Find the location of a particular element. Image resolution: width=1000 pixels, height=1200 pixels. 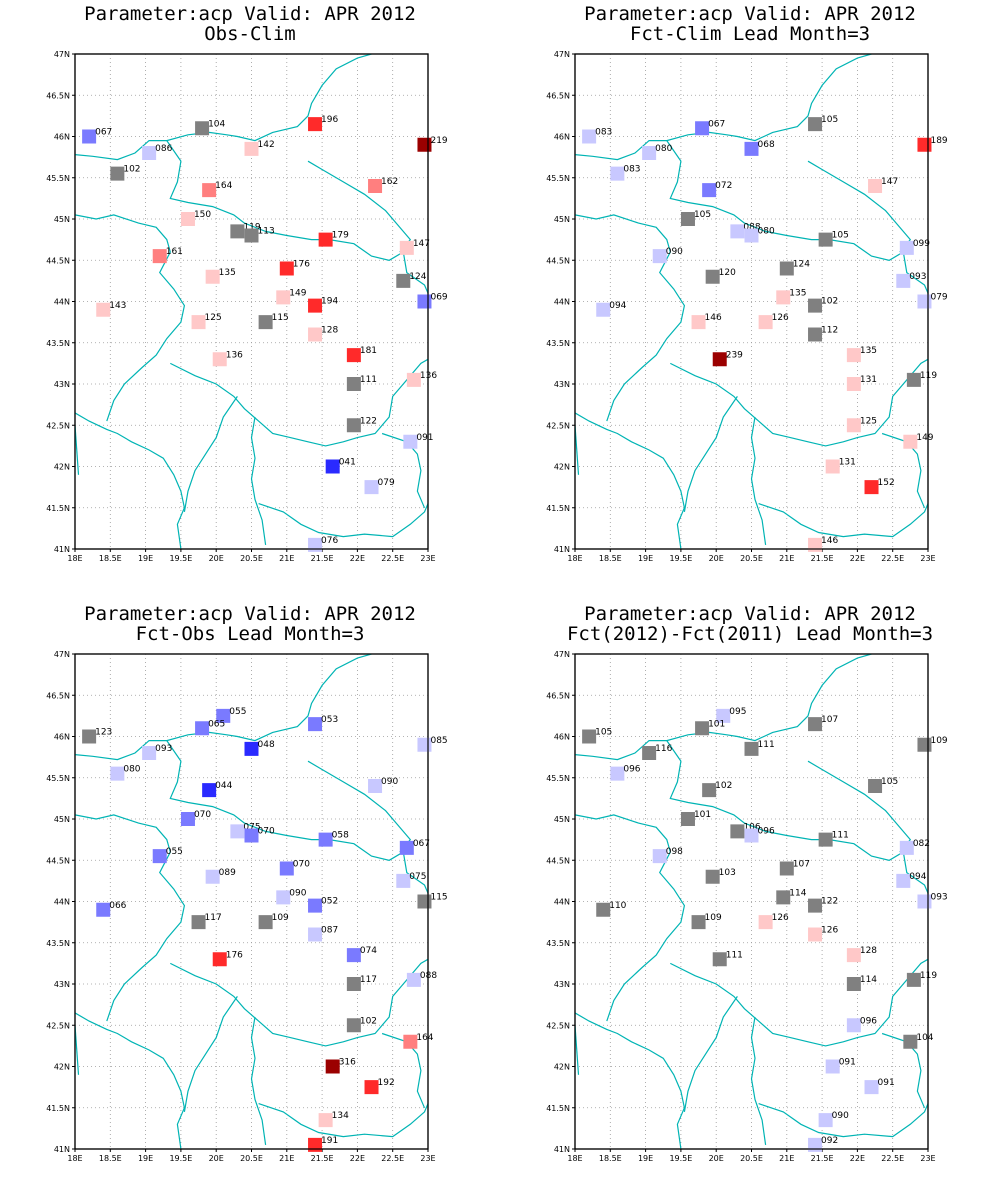

station-value-label: 069 is located at coordinates (438, 298).